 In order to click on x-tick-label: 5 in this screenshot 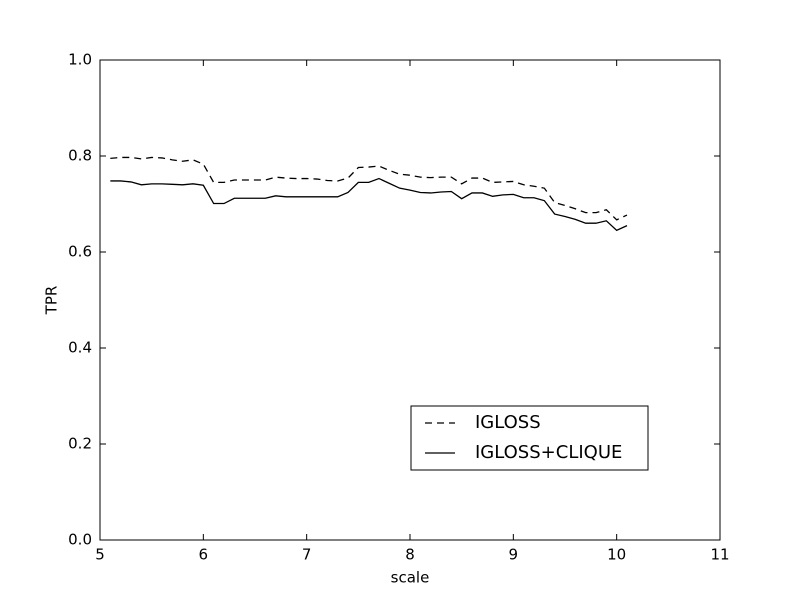, I will do `click(100, 555)`.